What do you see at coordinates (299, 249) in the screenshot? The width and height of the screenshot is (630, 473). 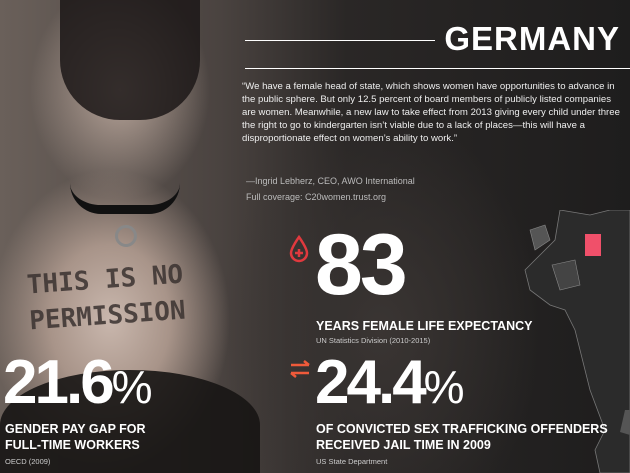 I see `blood-drop-plus-icon` at bounding box center [299, 249].